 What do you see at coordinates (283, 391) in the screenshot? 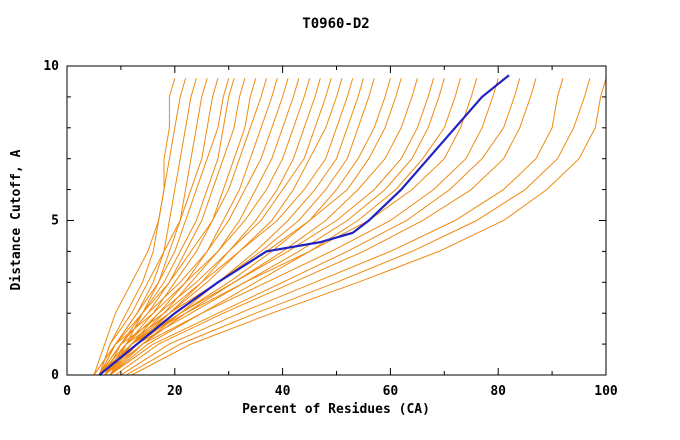
I see `x-tick-label: 40` at bounding box center [283, 391].